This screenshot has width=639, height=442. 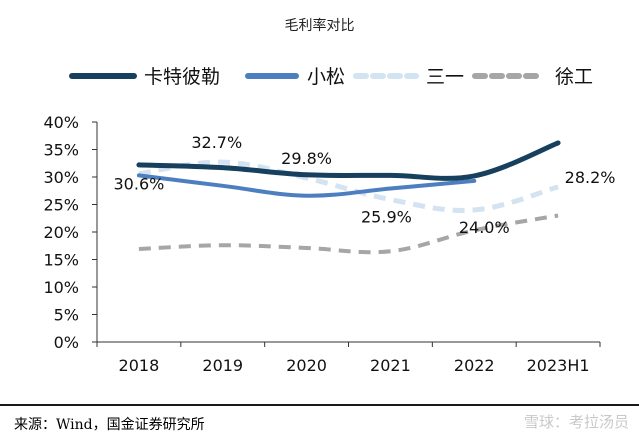 I want to click on x-tick-label: 2020, so click(x=306, y=365).